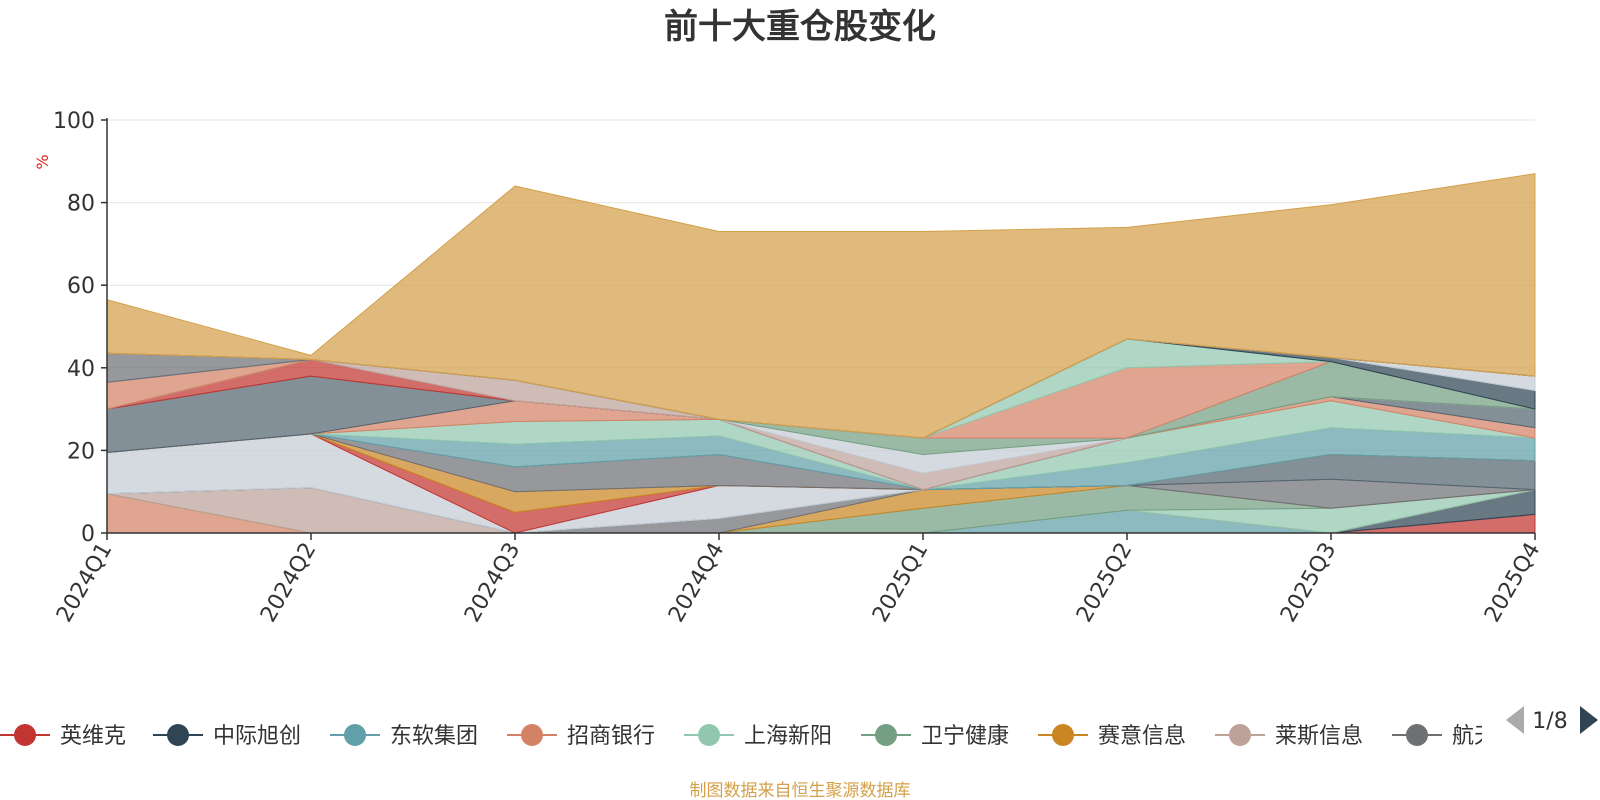 The image size is (1600, 800). I want to click on legend-items: 英维克 中际旭创 东软集团 招商银行 上海新阳 卫宁健康 赛意信息 莱斯信息 航天信息, so click(770, 736).